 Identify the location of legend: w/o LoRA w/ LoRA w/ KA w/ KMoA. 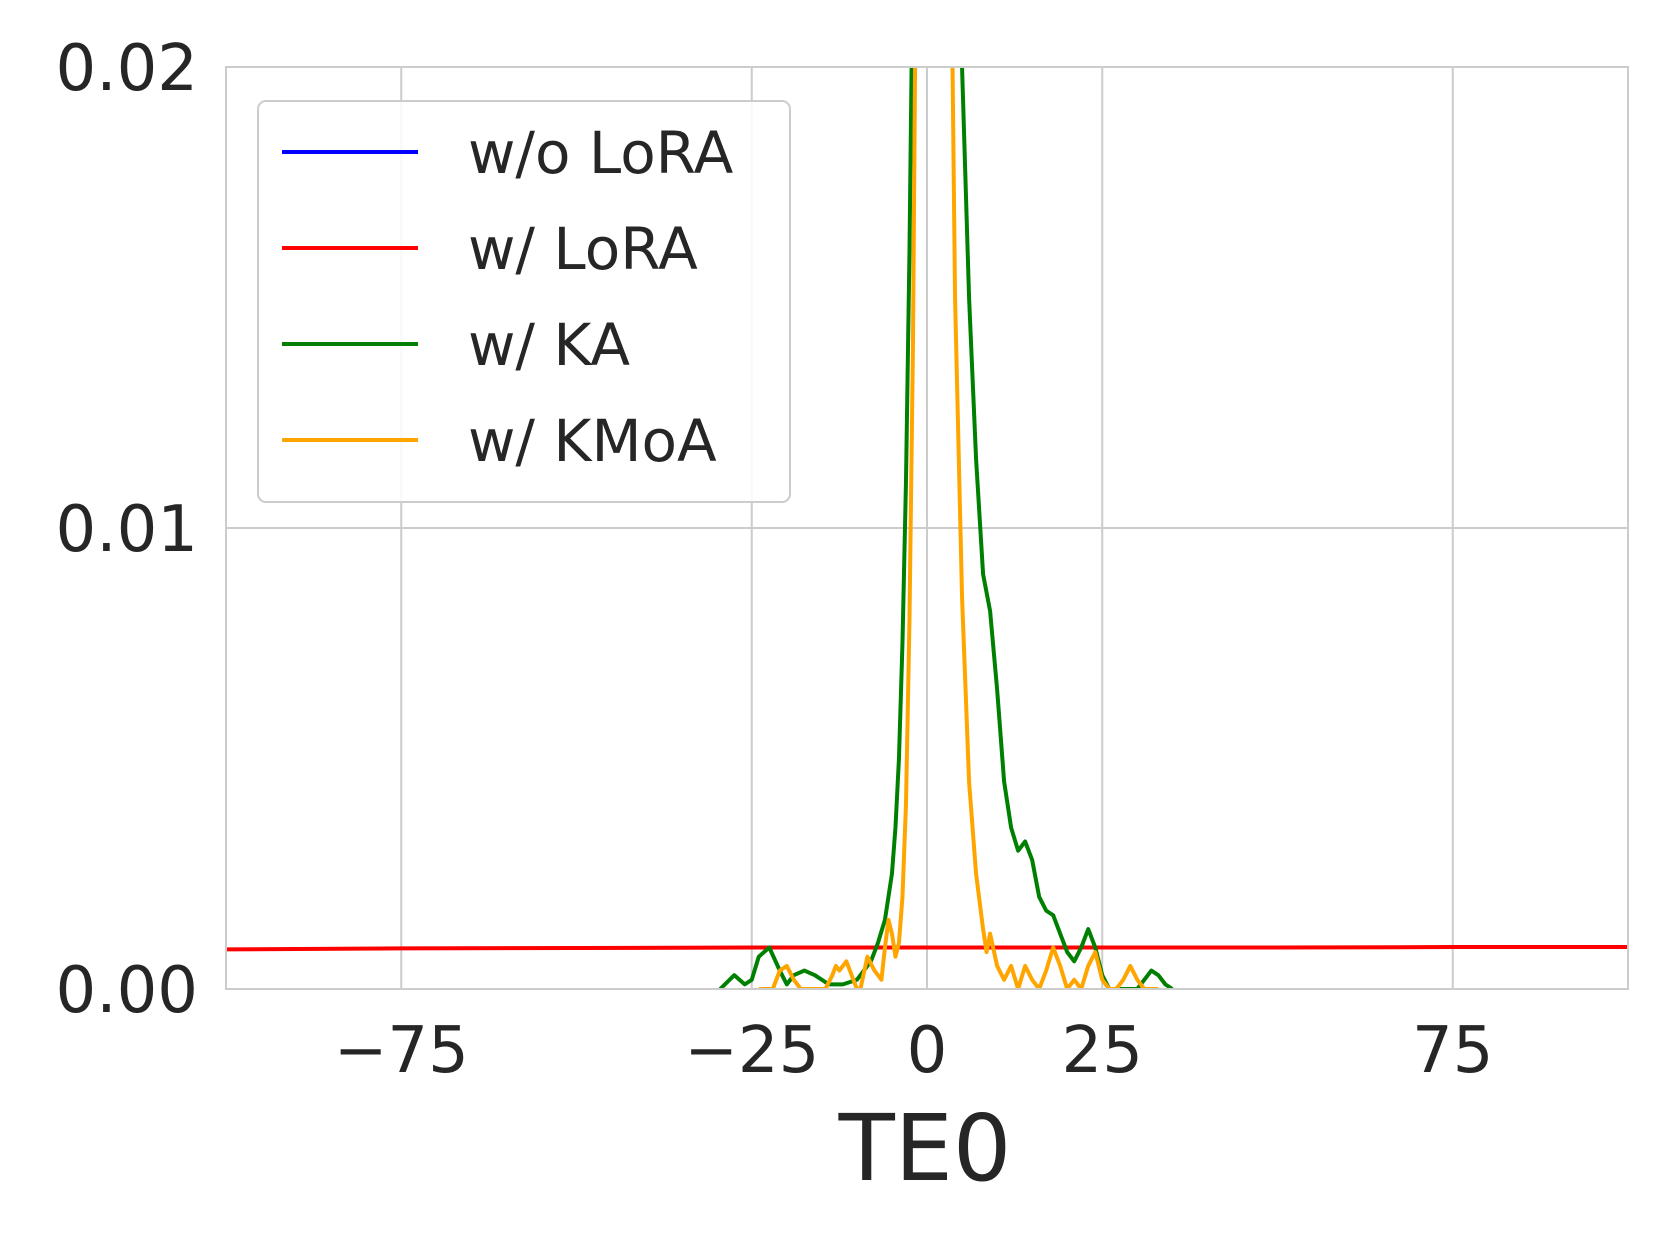
(524, 301).